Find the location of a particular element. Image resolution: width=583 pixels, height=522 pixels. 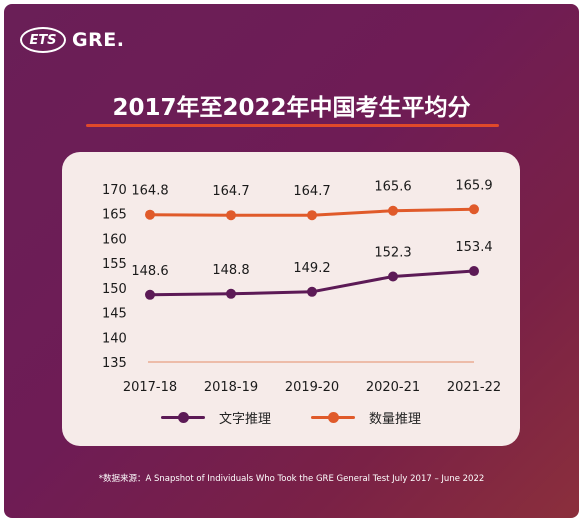

x-tick-label: 2020-21 is located at coordinates (393, 387).